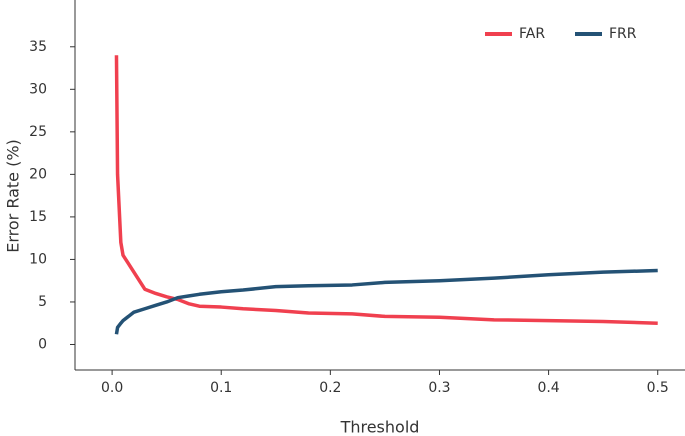  Describe the element at coordinates (623, 34) in the screenshot. I see `legend-label: FRR` at that location.